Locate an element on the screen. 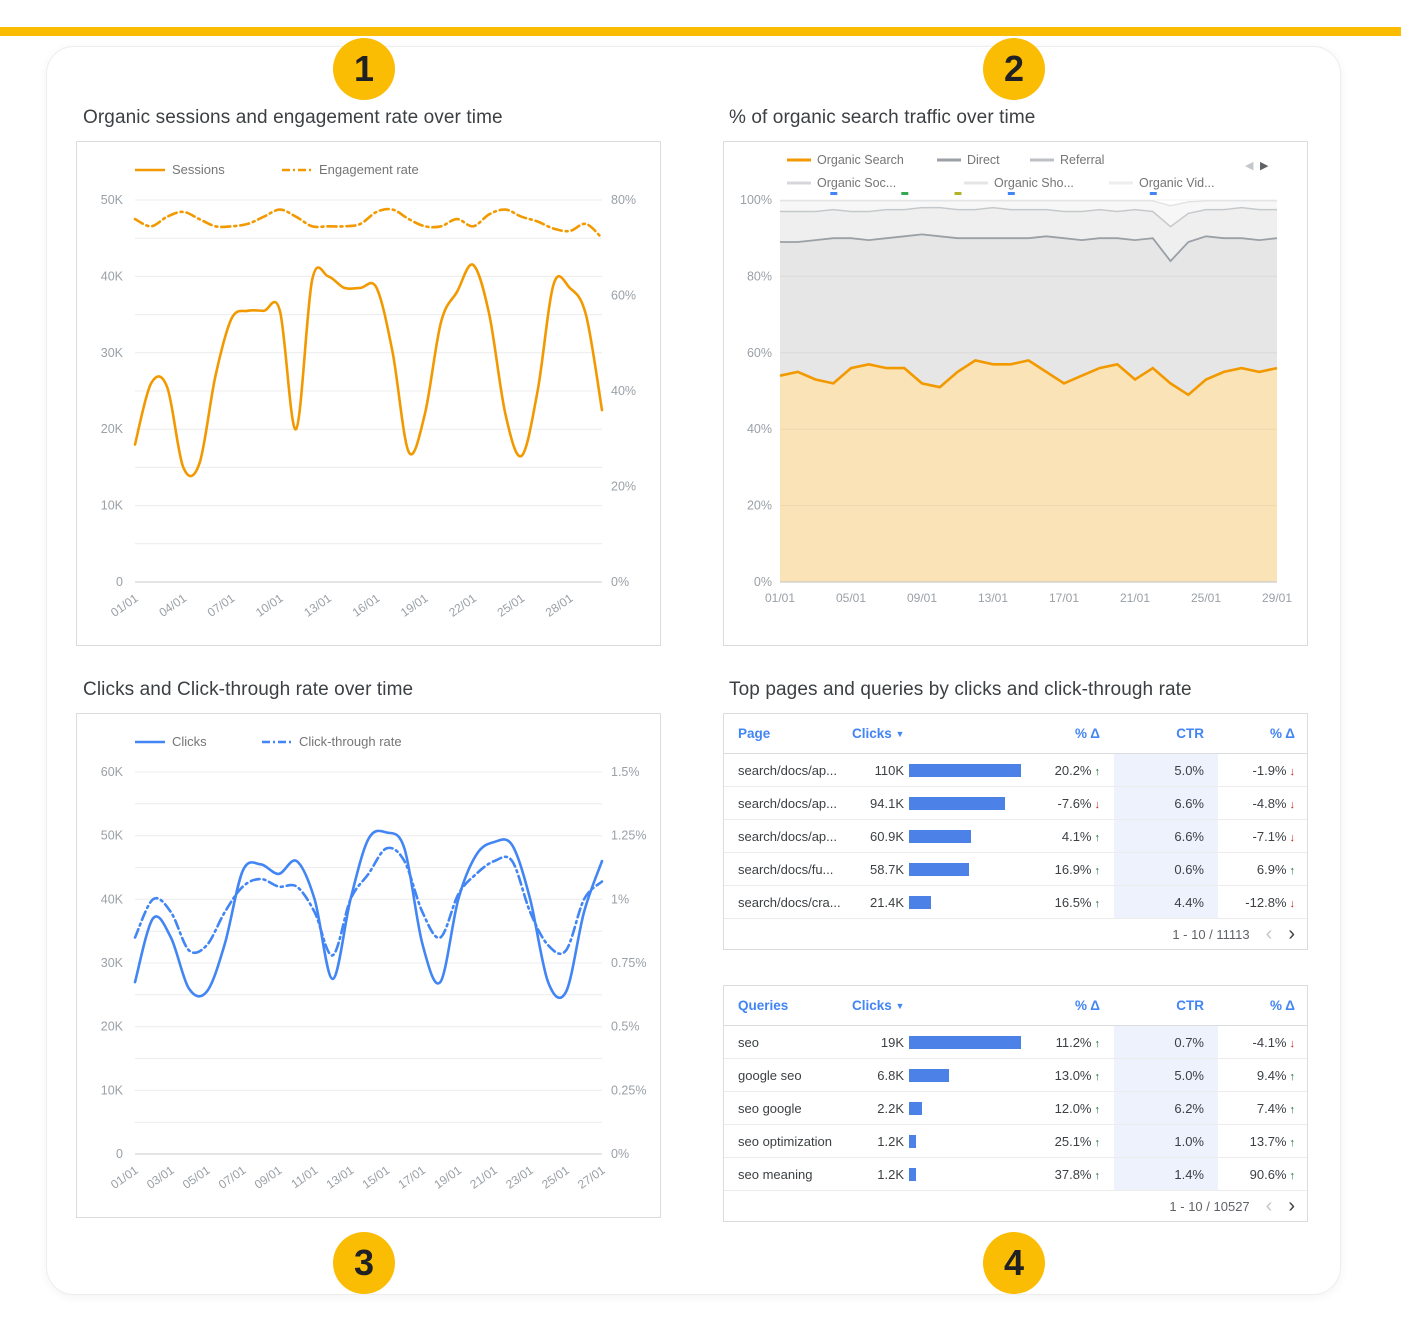  table-row: search/docs/ap... 94.1K -7.6% ↓ 6.6% -4.8% ↓ is located at coordinates (1015, 803).